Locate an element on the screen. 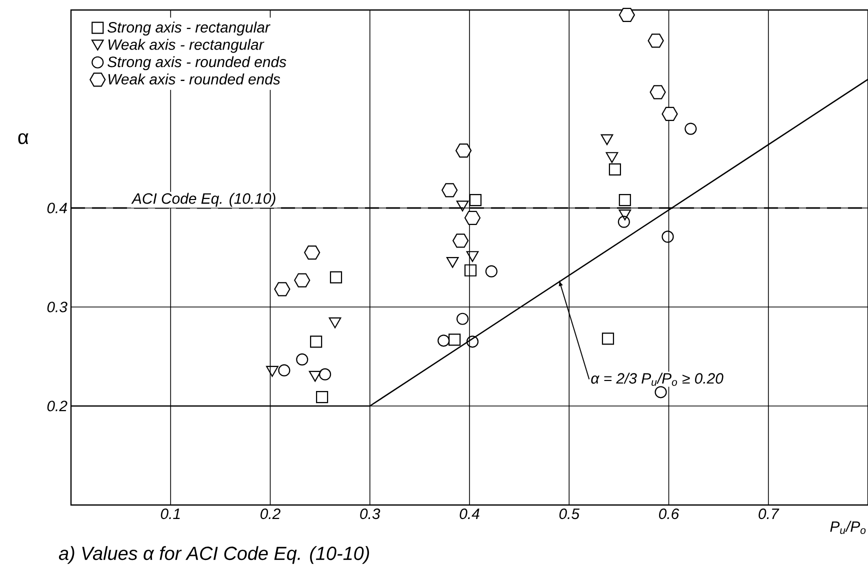 This screenshot has width=868, height=570. legend-label: Weak axis - rounded ends is located at coordinates (194, 79).